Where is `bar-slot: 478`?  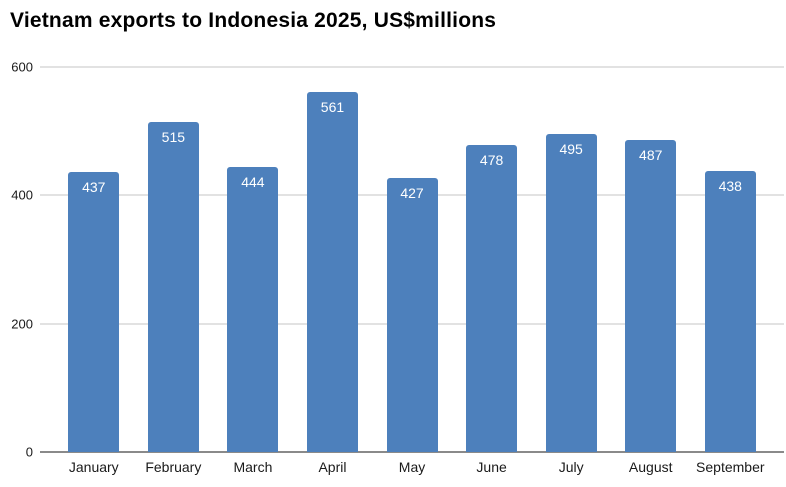 bar-slot: 478 is located at coordinates (492, 259).